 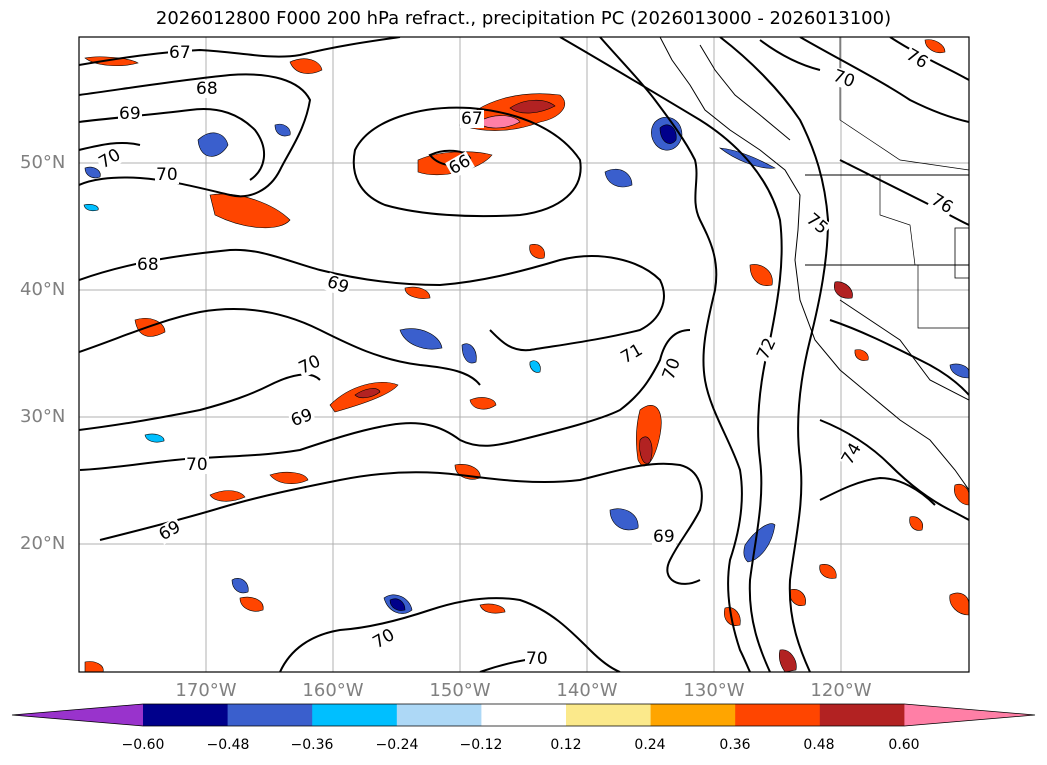 I want to click on colorbar-tick-label: −0.24, so click(x=397, y=745).